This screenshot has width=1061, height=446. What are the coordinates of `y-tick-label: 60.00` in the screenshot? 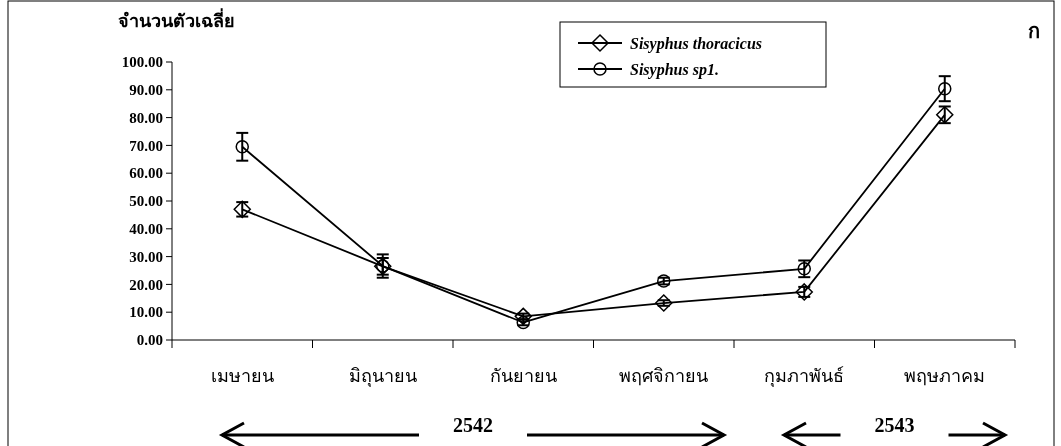 It's located at (146, 173).